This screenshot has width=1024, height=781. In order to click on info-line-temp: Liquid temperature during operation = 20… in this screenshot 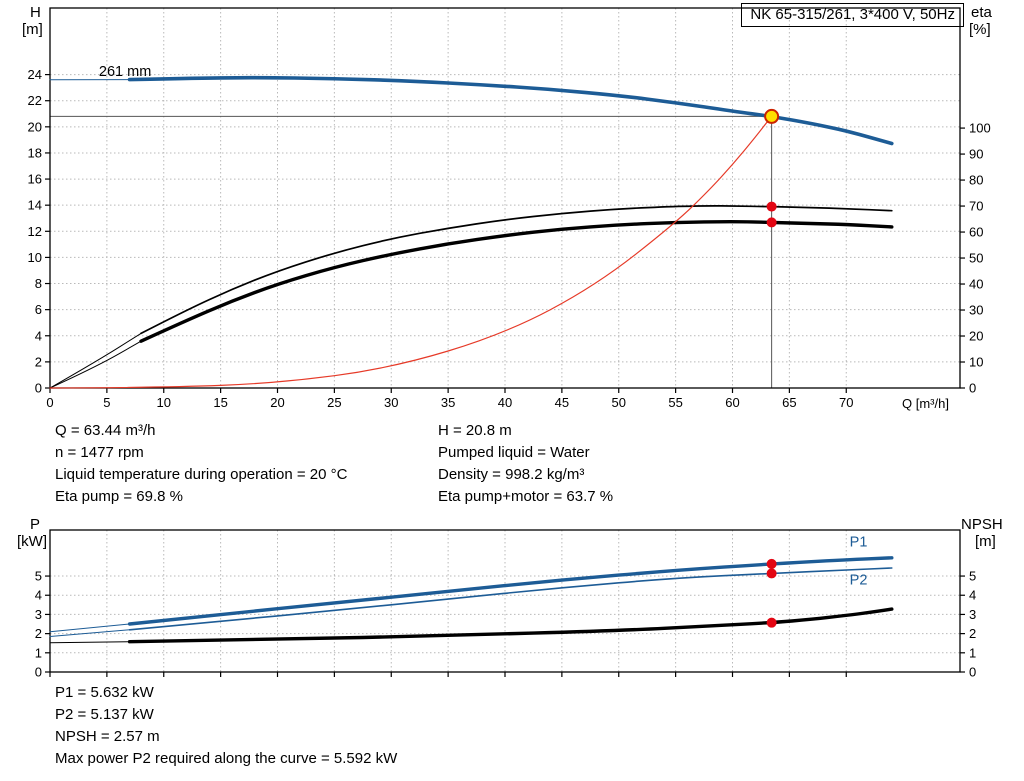, I will do `click(201, 474)`.